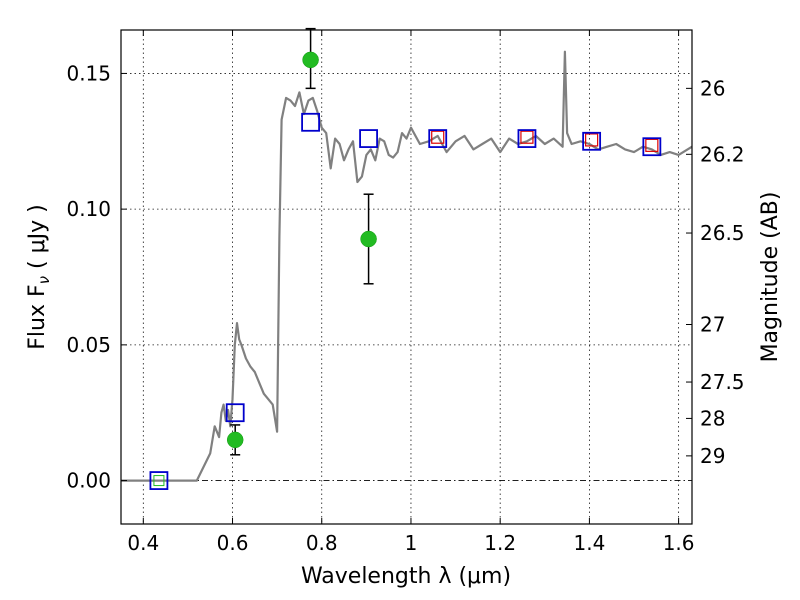 Image resolution: width=800 pixels, height=600 pixels. What do you see at coordinates (712, 456) in the screenshot?
I see `y2-tick-label: 29` at bounding box center [712, 456].